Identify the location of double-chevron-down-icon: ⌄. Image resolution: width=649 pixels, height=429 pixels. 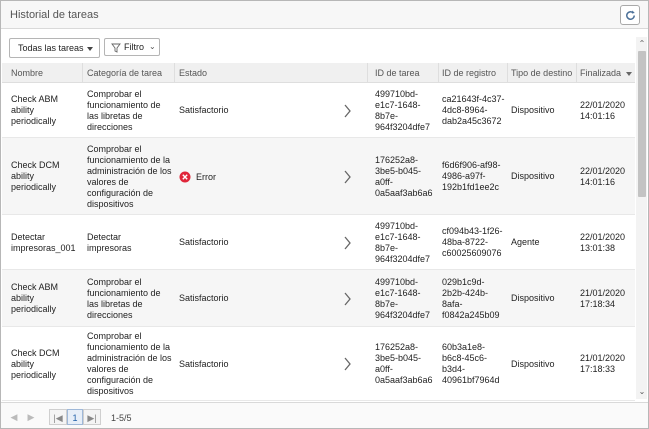
(152, 46).